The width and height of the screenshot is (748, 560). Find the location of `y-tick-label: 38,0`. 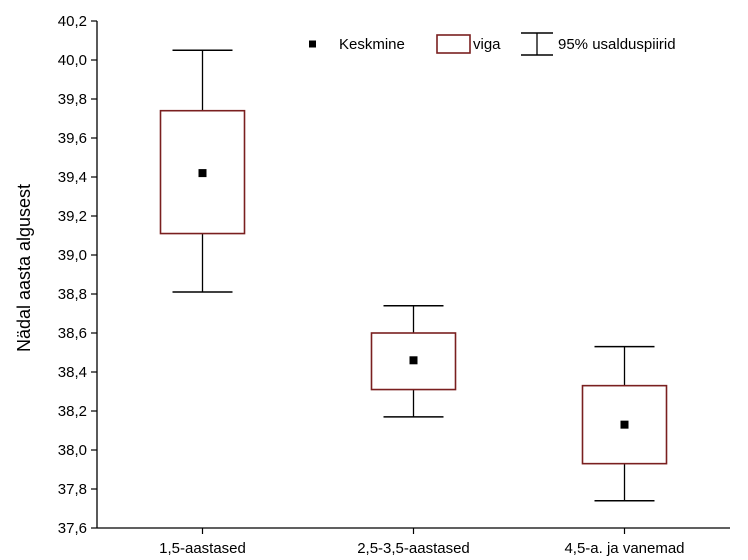

y-tick-label: 38,0 is located at coordinates (72, 450).